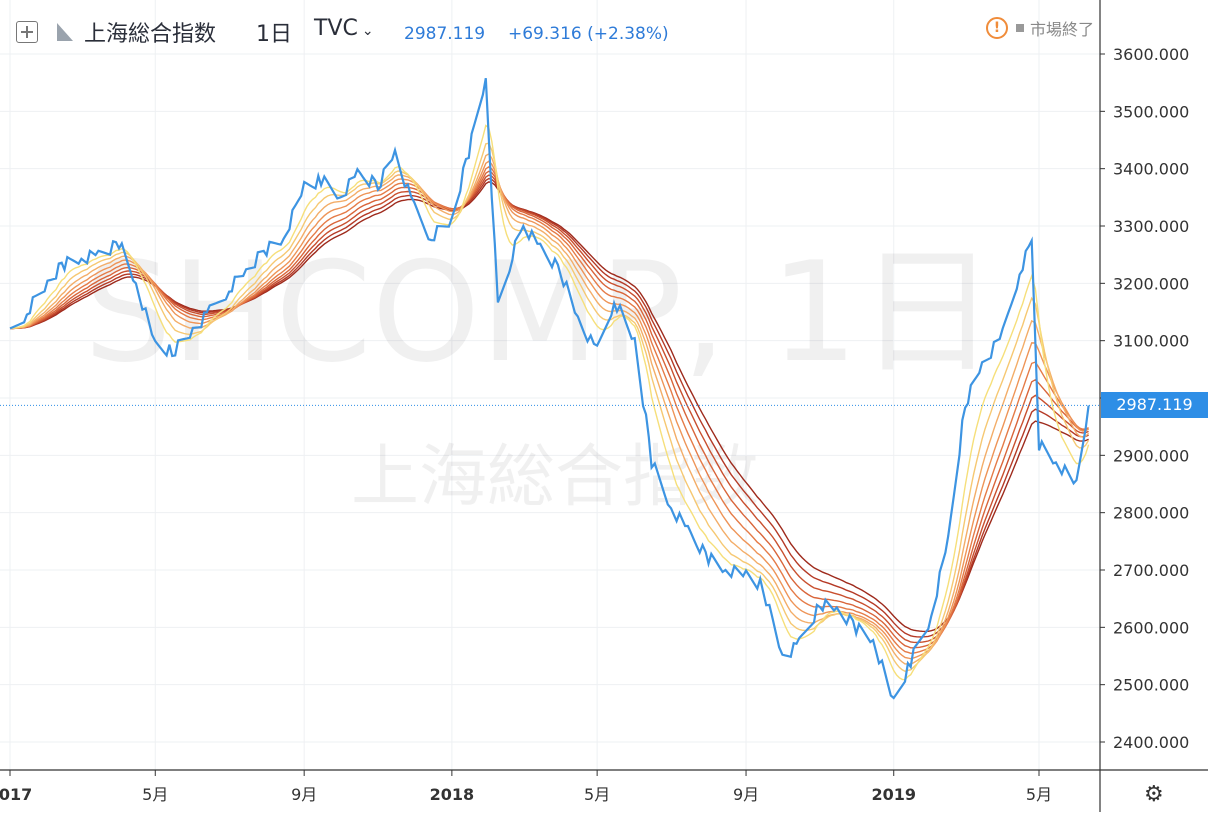 Image resolution: width=1208 pixels, height=816 pixels. I want to click on add-symbol-button, so click(27, 32).